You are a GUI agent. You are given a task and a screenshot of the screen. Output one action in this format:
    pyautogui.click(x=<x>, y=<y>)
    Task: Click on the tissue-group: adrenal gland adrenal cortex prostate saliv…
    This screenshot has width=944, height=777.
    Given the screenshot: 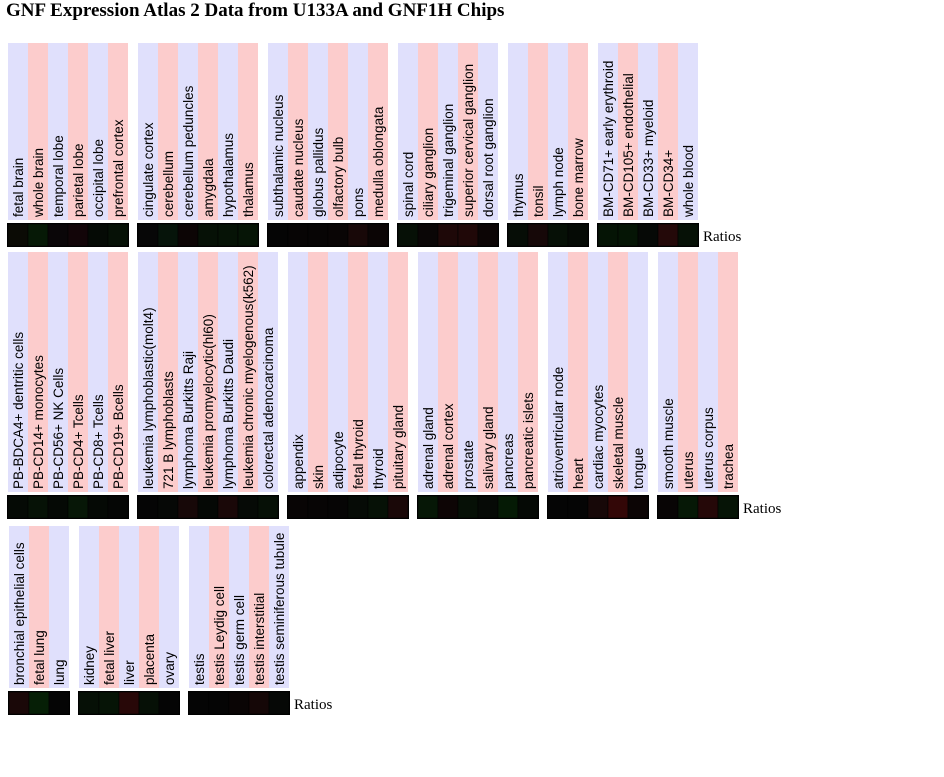 What is the action you would take?
    pyautogui.click(x=478, y=385)
    